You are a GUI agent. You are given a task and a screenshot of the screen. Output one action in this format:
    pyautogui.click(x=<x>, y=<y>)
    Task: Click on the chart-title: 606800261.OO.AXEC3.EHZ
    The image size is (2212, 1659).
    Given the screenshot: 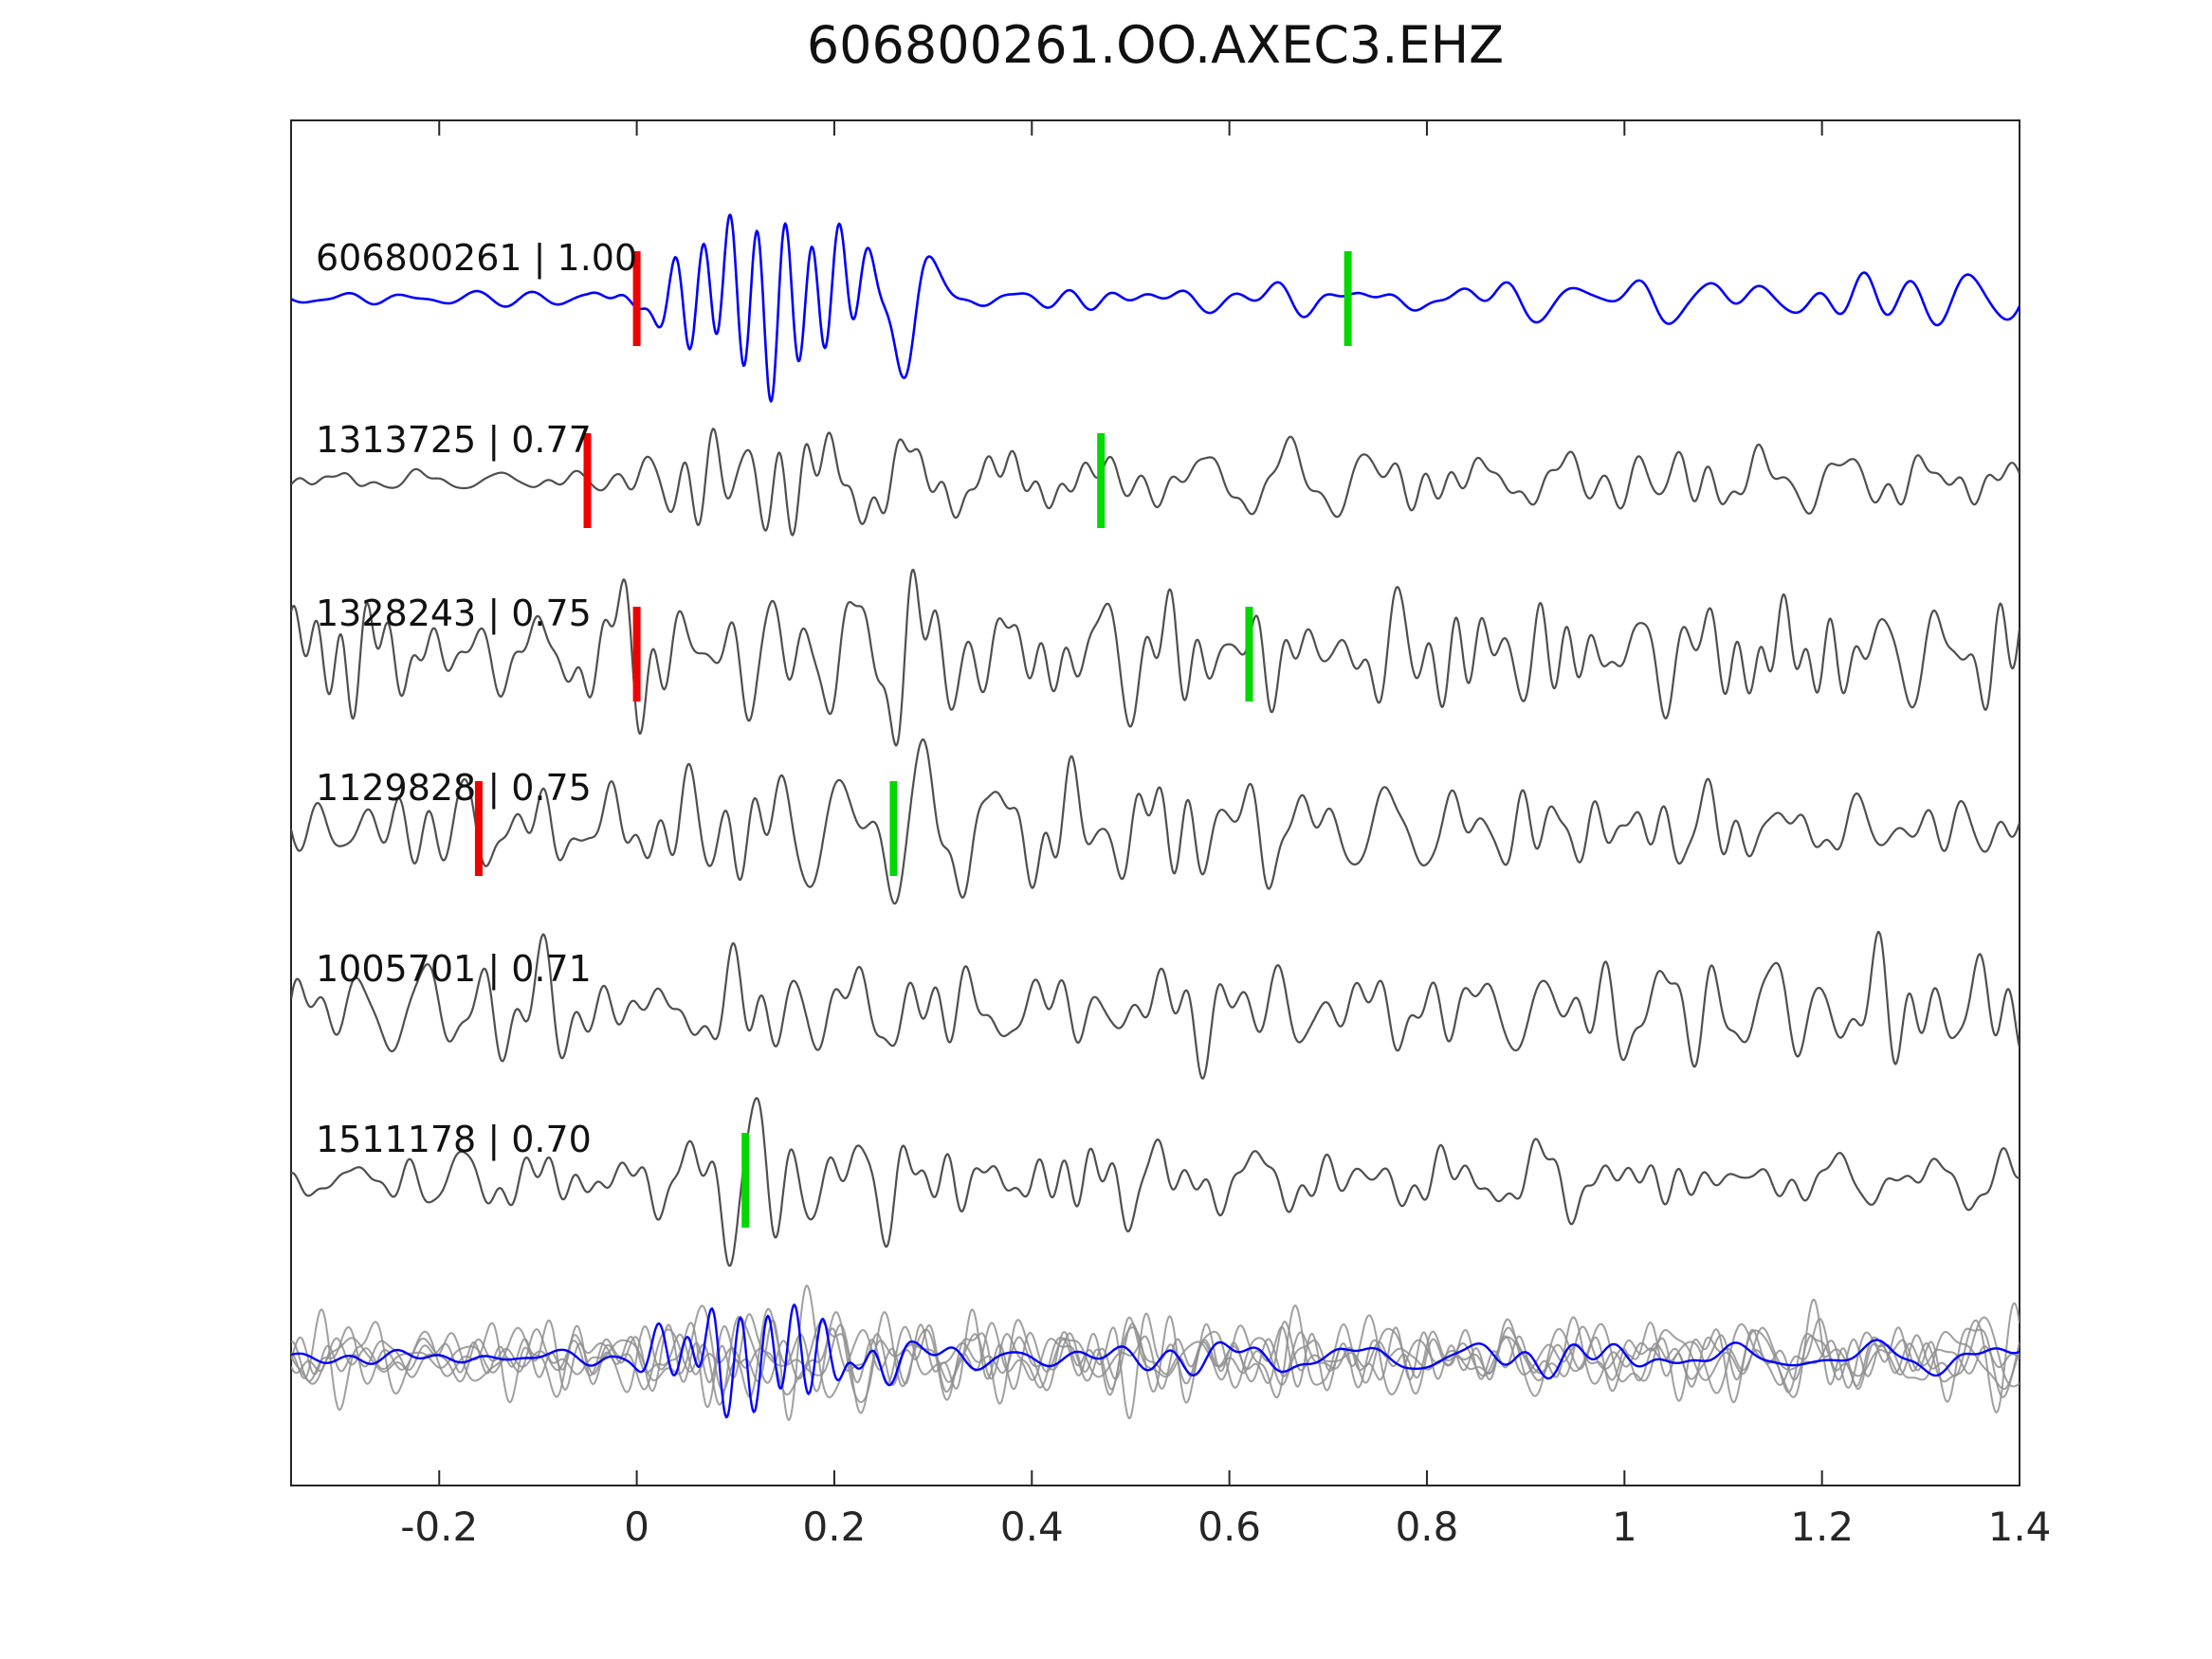 What is the action you would take?
    pyautogui.click(x=1155, y=45)
    